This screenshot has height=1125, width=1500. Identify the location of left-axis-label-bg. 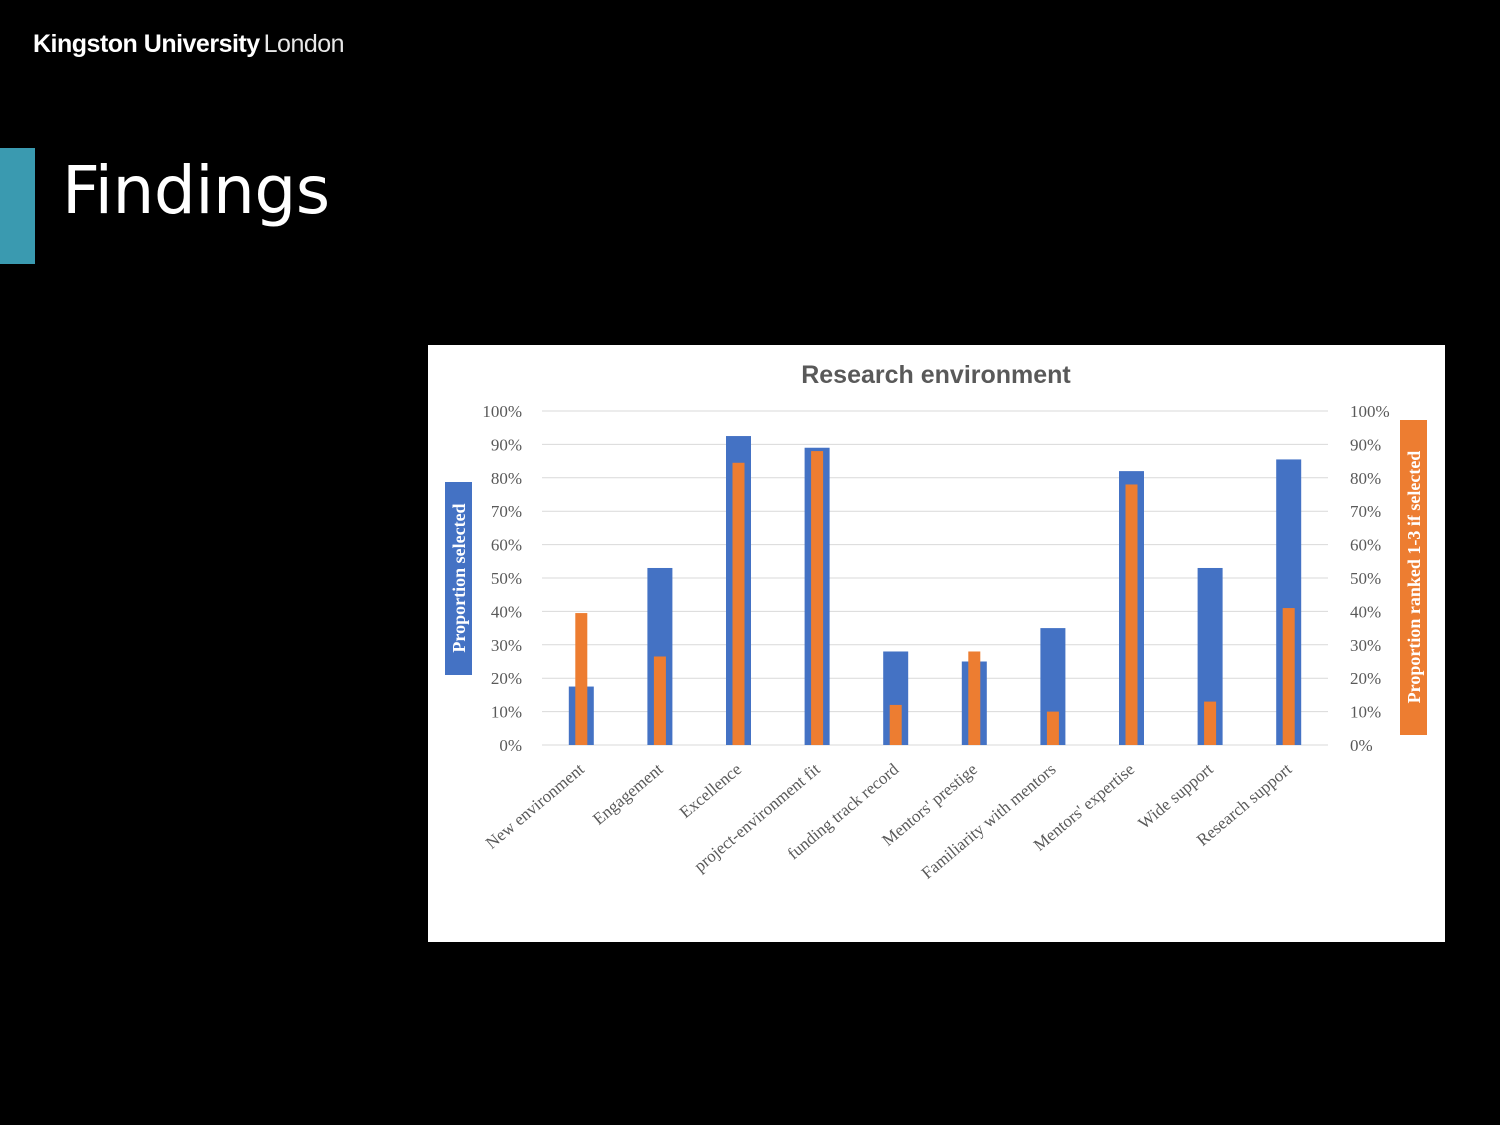
(458, 578).